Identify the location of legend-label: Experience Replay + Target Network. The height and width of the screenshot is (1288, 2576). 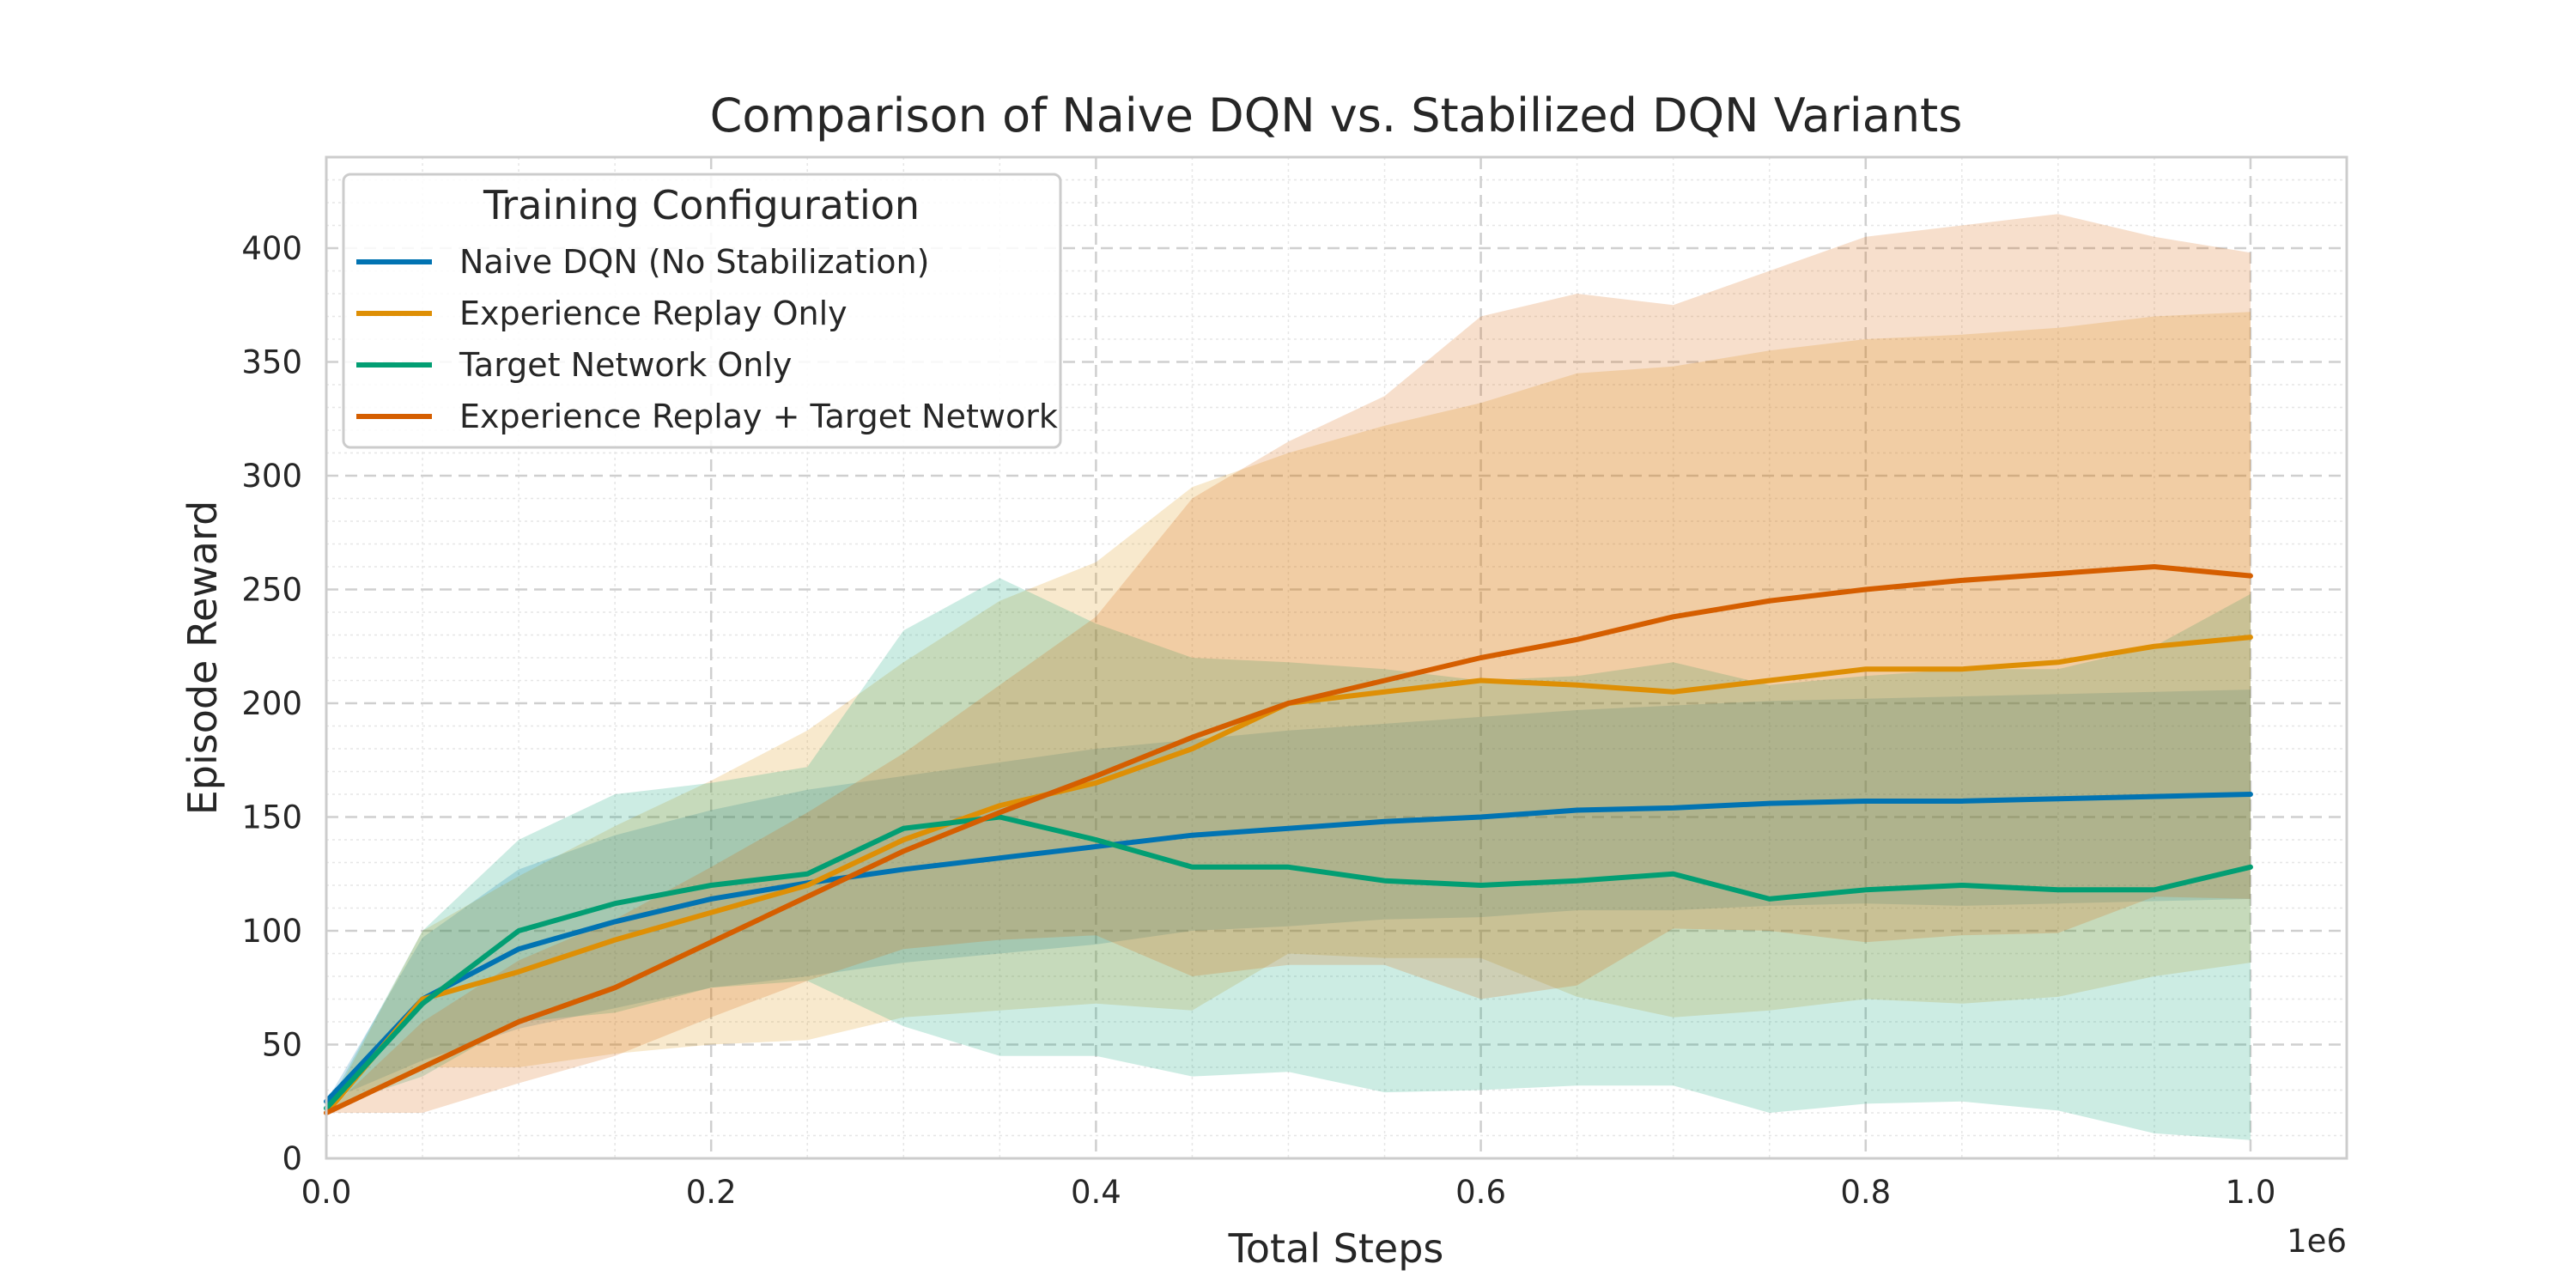
(759, 417).